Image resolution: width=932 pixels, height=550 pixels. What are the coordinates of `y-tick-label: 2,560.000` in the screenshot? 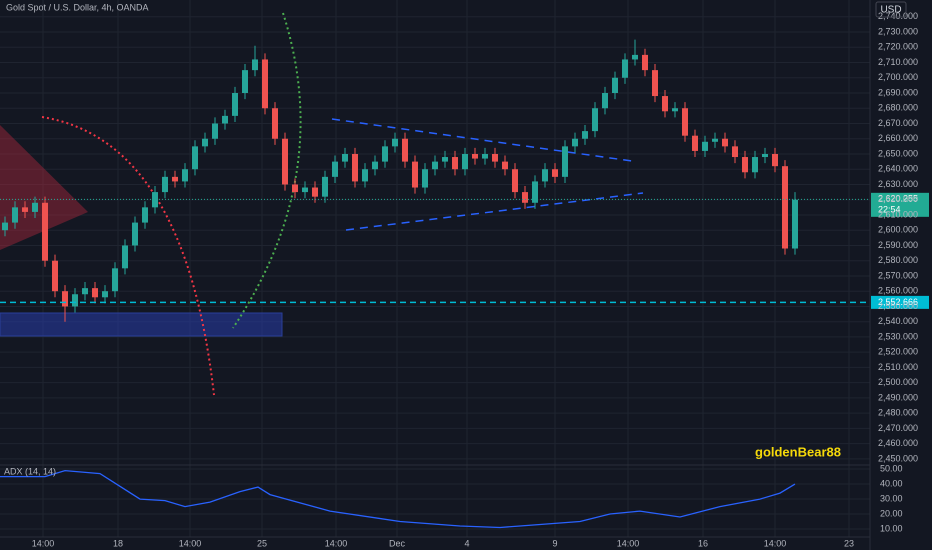 It's located at (898, 291).